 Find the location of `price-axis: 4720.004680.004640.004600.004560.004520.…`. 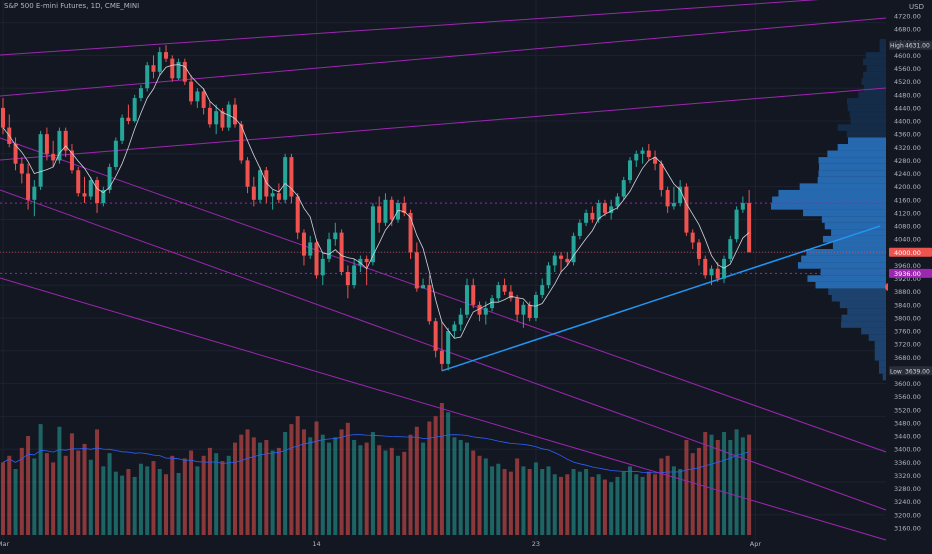

price-axis: 4720.004680.004640.004600.004560.004520.… is located at coordinates (910, 275).